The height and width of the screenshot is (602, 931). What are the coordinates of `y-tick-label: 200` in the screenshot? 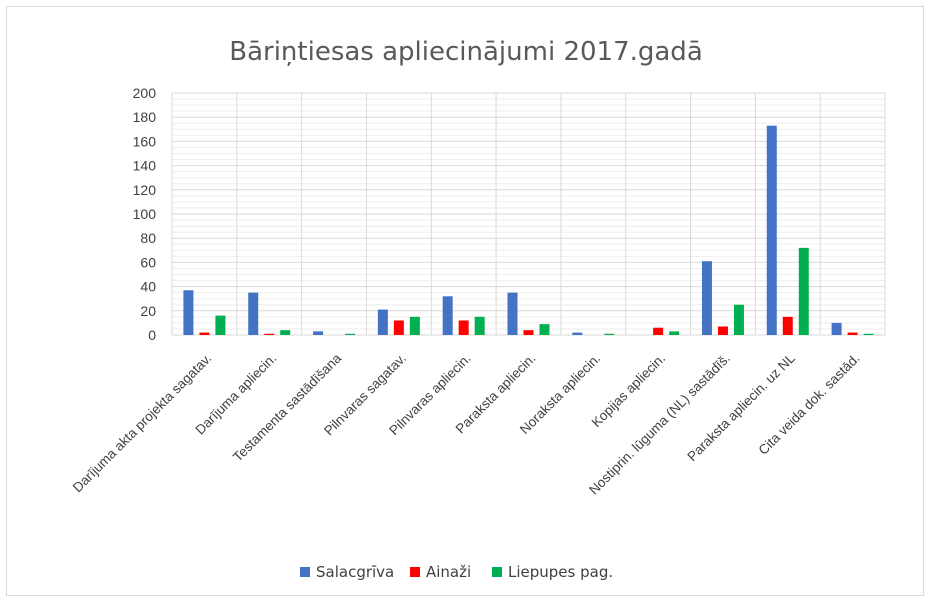 It's located at (145, 93).